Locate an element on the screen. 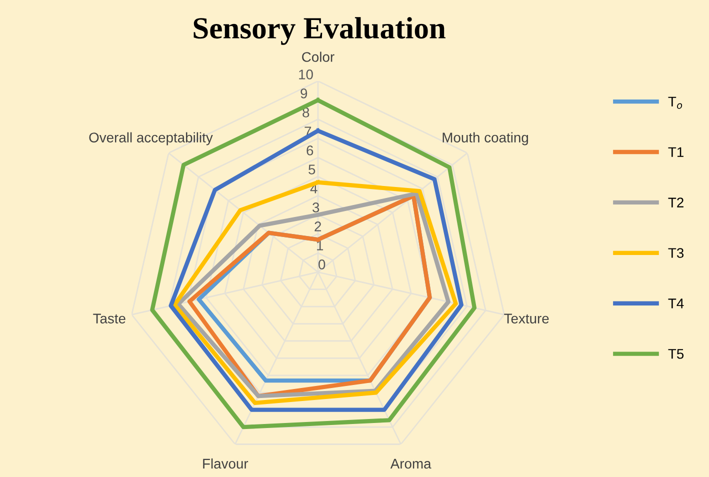 The height and width of the screenshot is (477, 709). chart-title: Sensory Evaluation is located at coordinates (320, 31).